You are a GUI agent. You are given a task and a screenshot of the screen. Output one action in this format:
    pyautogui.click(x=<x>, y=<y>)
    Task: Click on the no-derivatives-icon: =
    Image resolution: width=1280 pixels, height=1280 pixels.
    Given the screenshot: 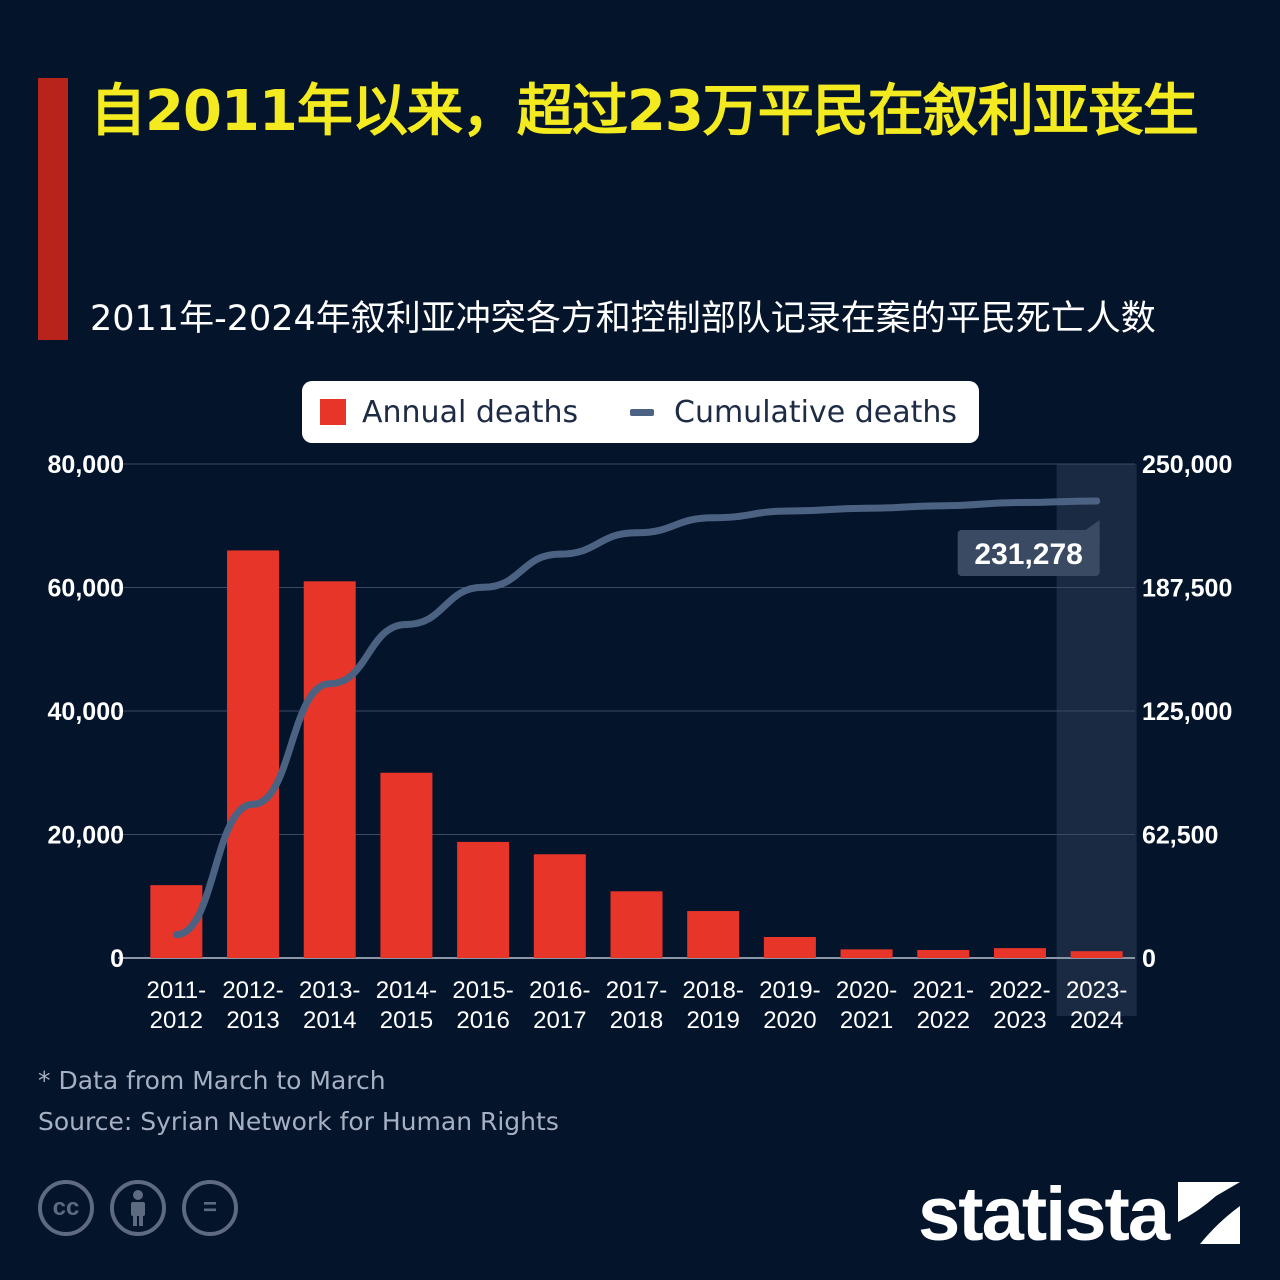 What is the action you would take?
    pyautogui.click(x=210, y=1208)
    